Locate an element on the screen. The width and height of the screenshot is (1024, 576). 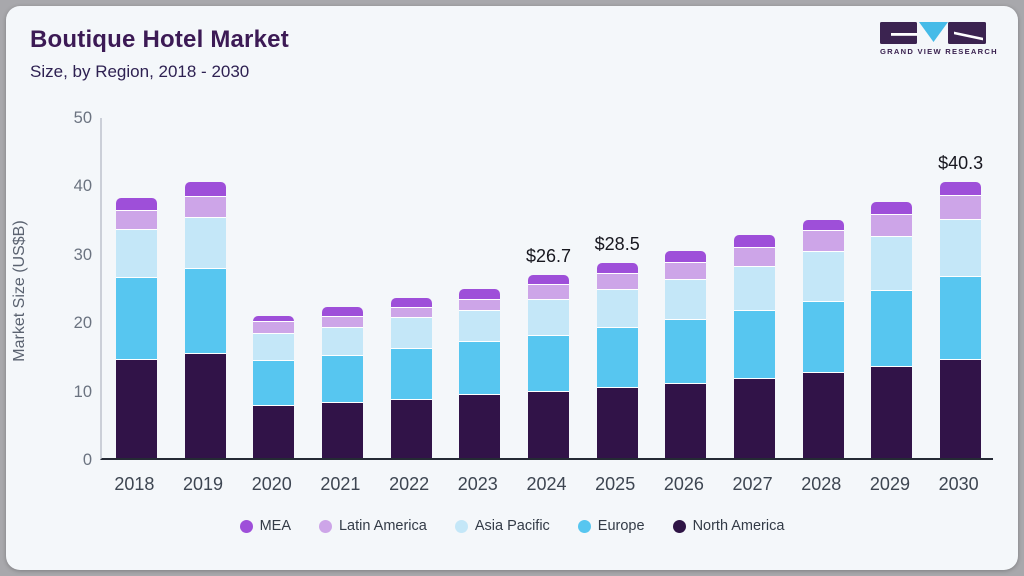
segment-2027-mea is located at coordinates (755, 241).